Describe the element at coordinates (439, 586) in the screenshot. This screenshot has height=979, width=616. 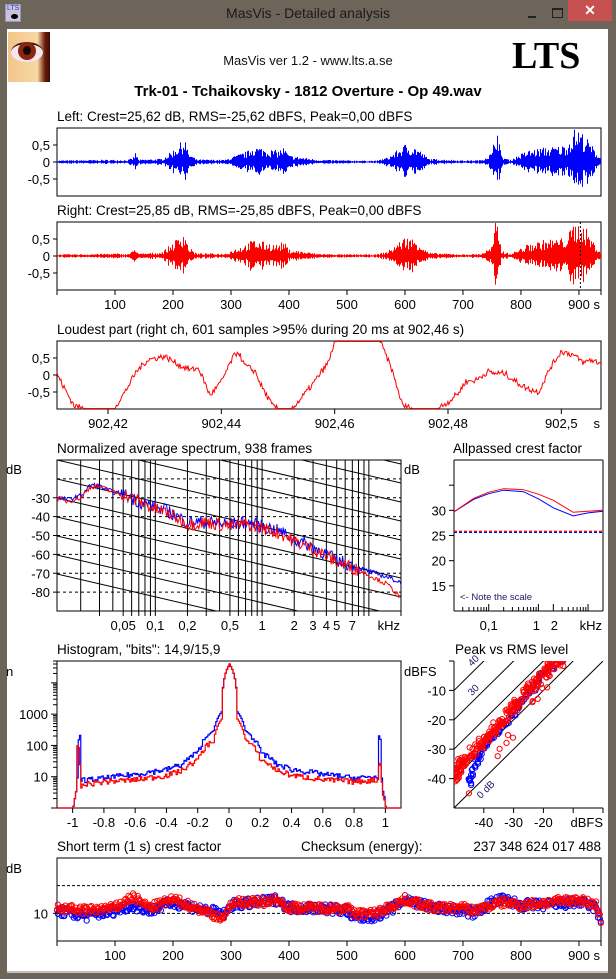
I see `allpassed-crest-ytick-label: 15` at that location.